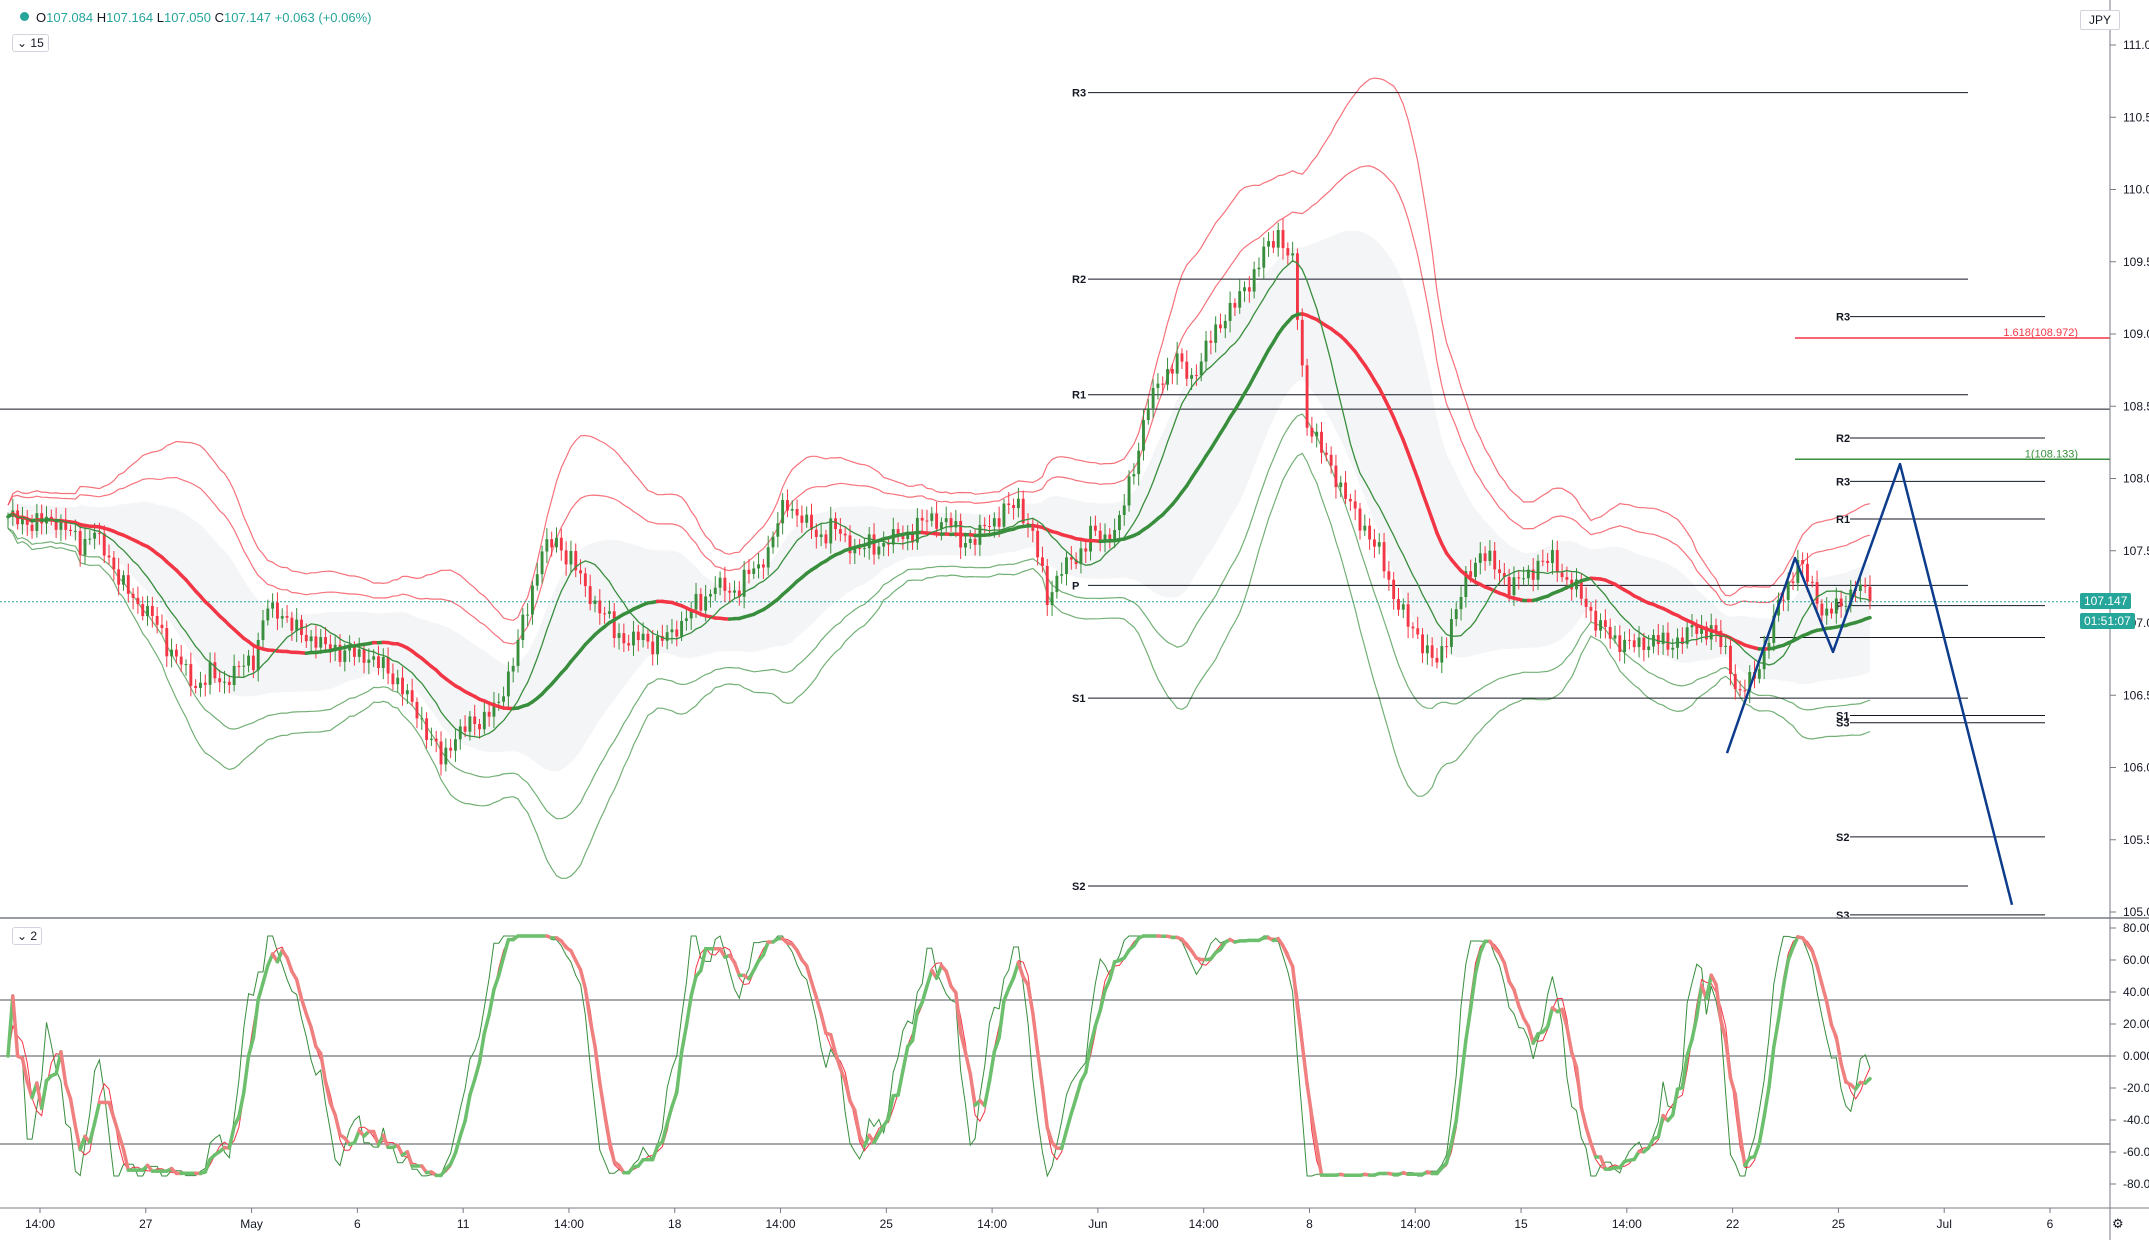 This screenshot has height=1240, width=2149. What do you see at coordinates (2100, 20) in the screenshot?
I see `currency-label: JPY` at bounding box center [2100, 20].